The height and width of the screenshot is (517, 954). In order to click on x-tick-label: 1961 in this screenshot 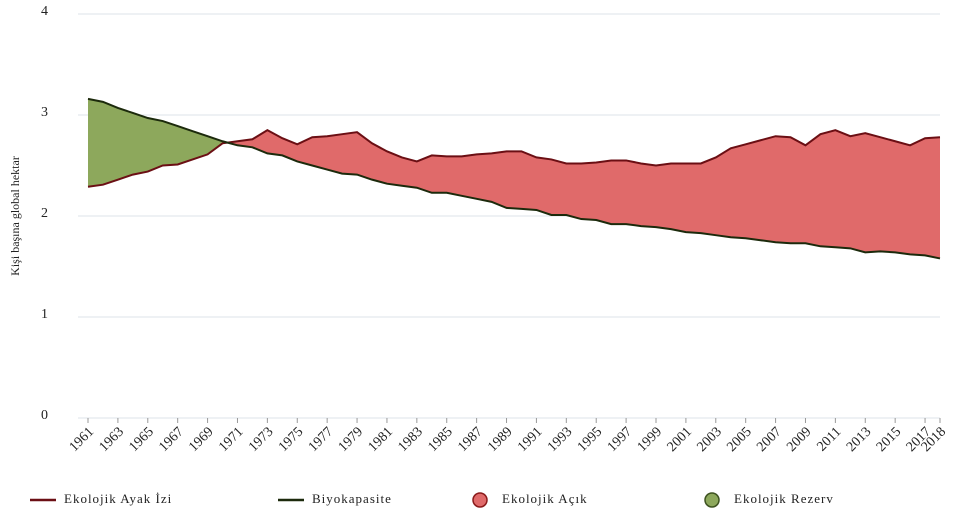, I will do `click(82, 439)`.